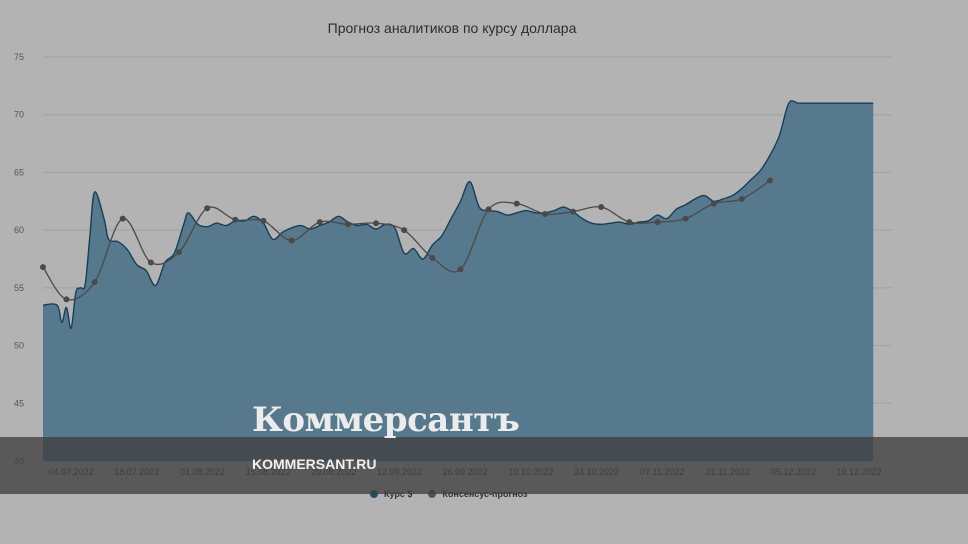  What do you see at coordinates (386, 420) in the screenshot?
I see `watermark-logo: Коммерсантъ` at bounding box center [386, 420].